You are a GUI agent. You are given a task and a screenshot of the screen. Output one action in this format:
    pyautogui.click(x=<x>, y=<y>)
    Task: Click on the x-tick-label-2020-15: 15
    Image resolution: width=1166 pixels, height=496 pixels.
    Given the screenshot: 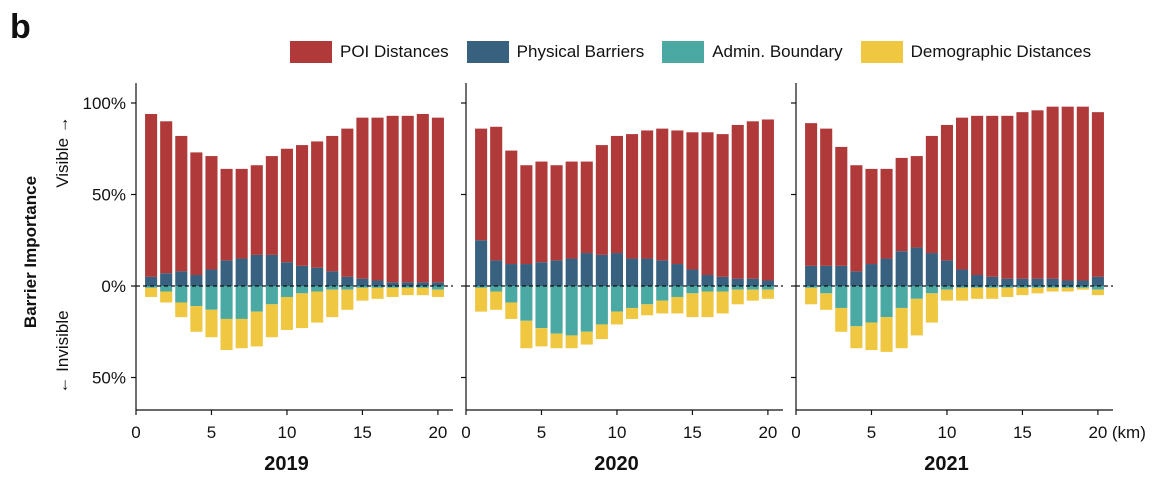 What is the action you would take?
    pyautogui.click(x=692, y=432)
    